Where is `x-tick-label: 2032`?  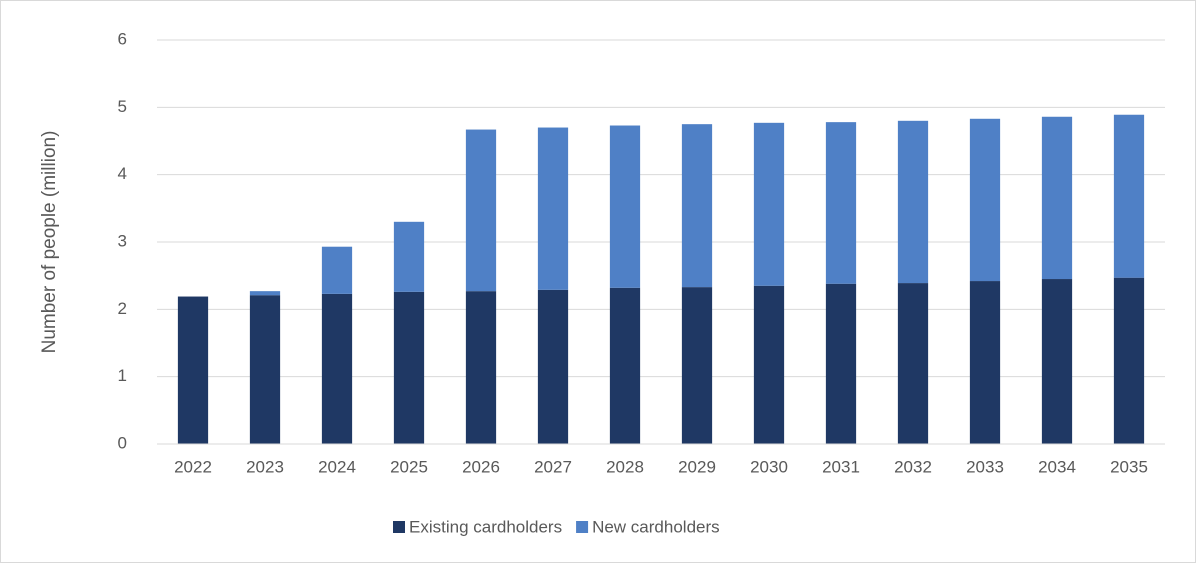
x-tick-label: 2032 is located at coordinates (913, 466).